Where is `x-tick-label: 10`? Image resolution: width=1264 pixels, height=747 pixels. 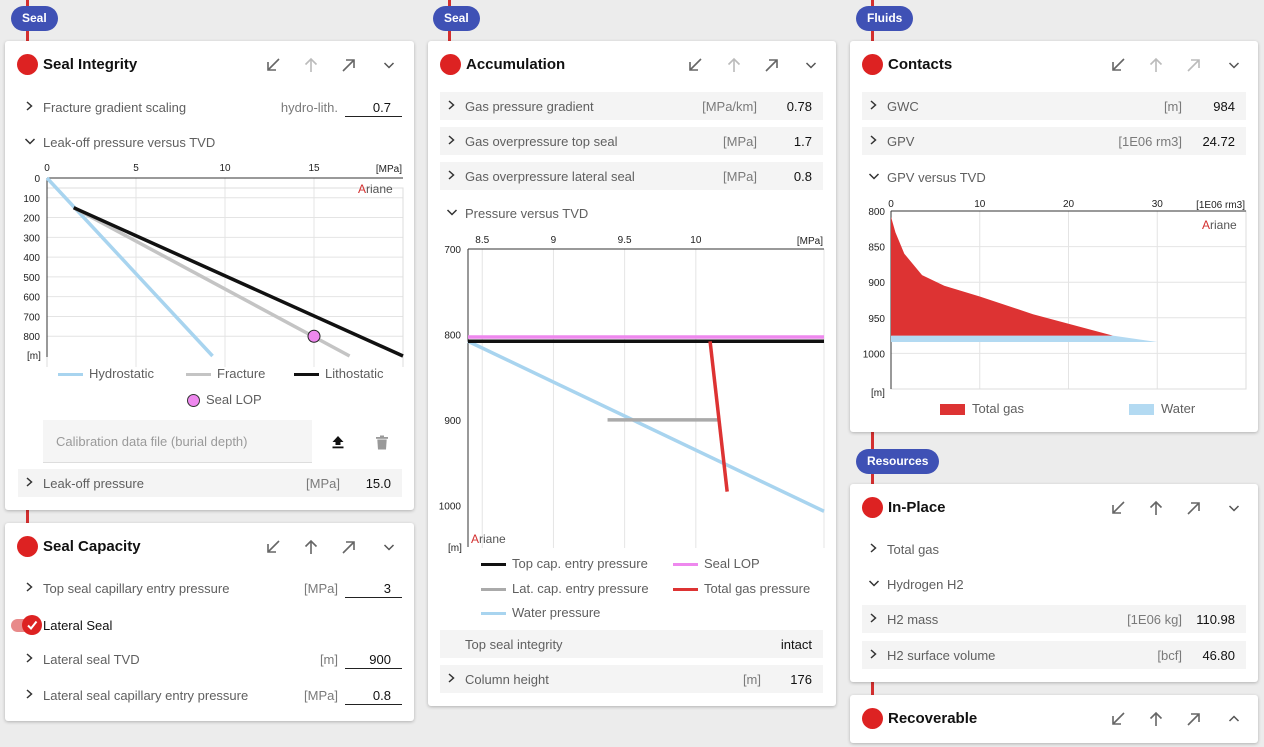
x-tick-label: 10 is located at coordinates (225, 168).